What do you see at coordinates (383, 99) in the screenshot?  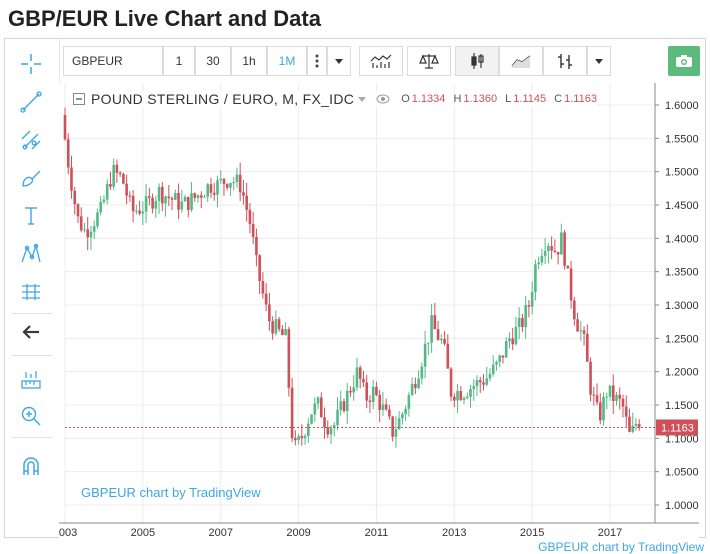 I see `eye-icon` at bounding box center [383, 99].